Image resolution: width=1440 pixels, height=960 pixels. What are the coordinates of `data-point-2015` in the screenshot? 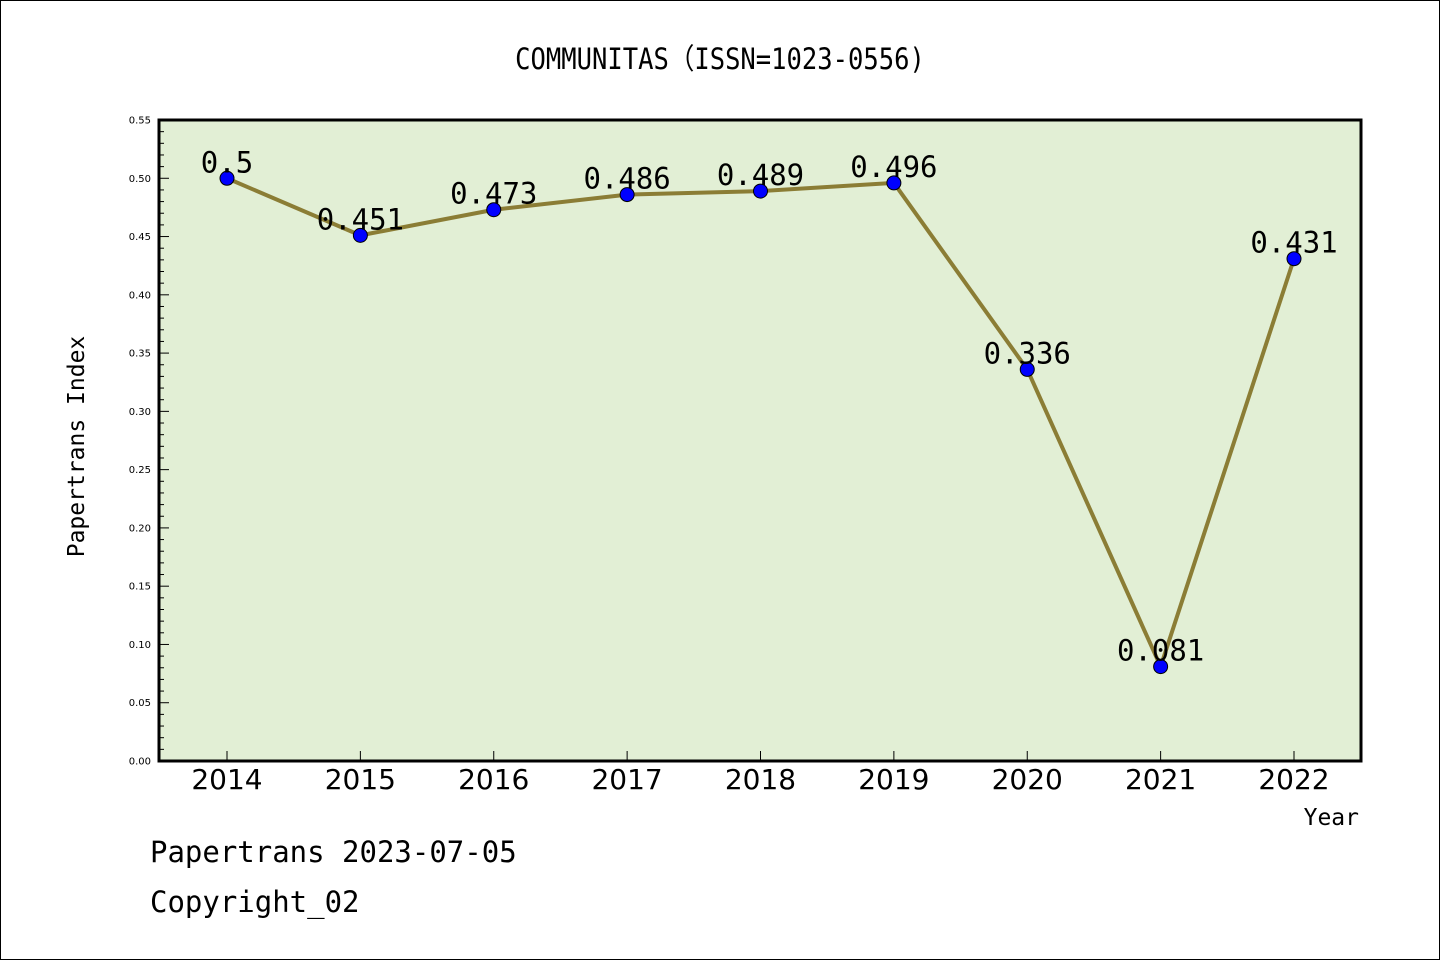 It's located at (360, 235).